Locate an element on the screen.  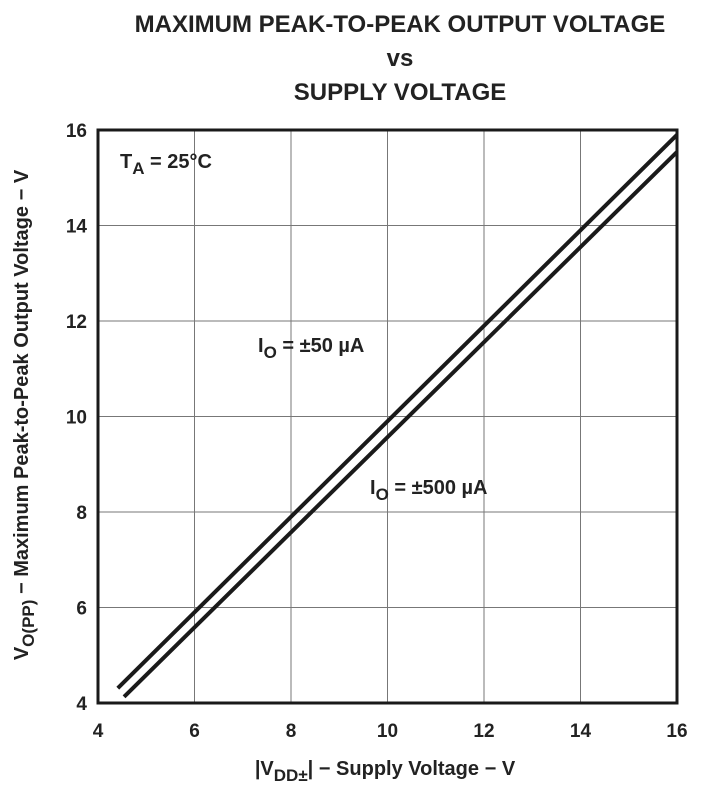
x-tick-label: 14 is located at coordinates (581, 731).